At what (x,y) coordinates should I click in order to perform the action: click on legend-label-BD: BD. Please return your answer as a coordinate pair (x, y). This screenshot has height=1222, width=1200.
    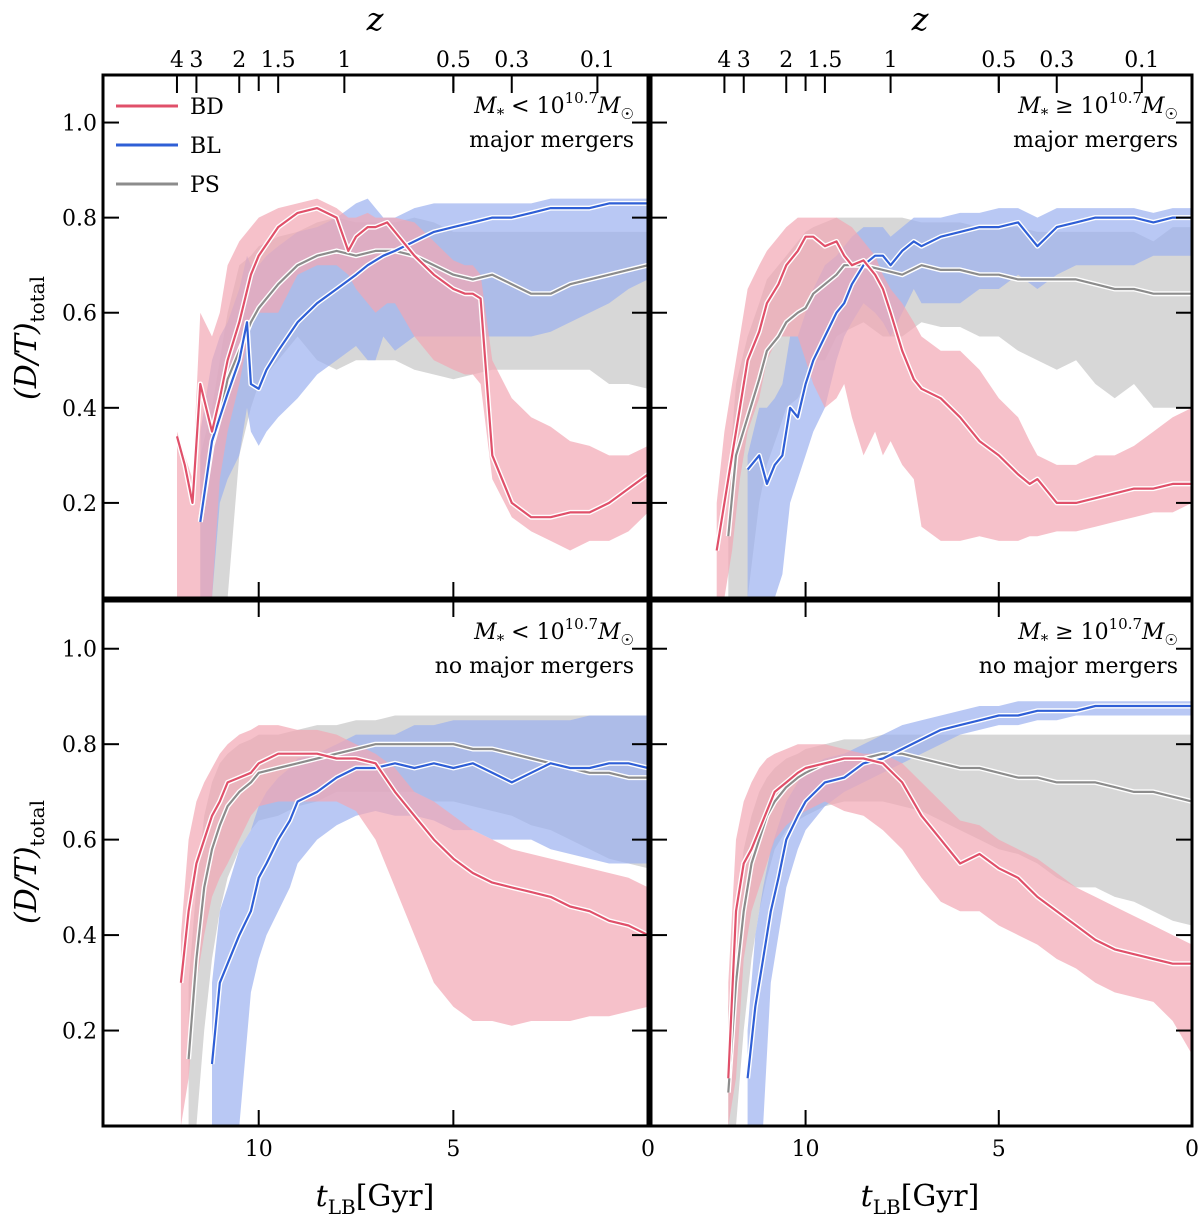
    Looking at the image, I should click on (207, 107).